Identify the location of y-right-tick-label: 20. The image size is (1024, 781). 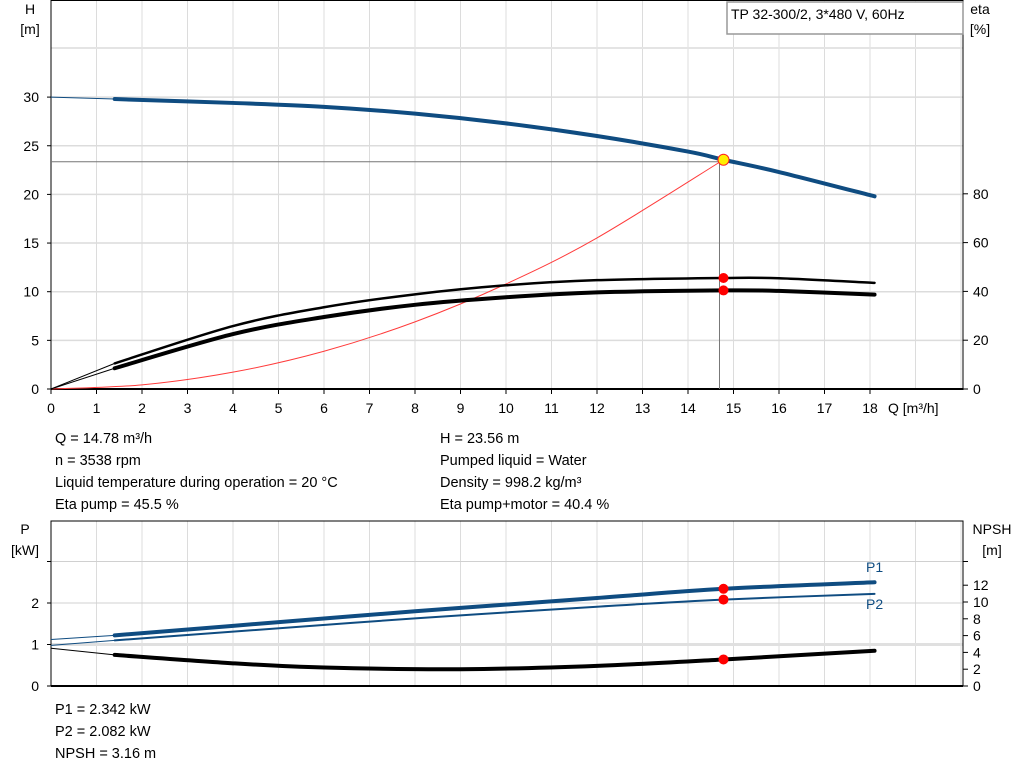
(981, 340).